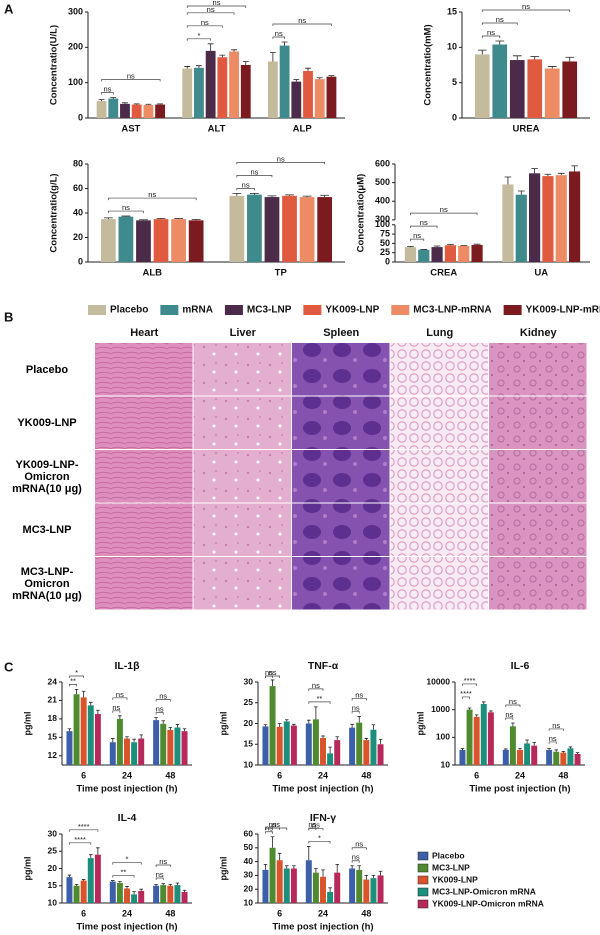 Image resolution: width=600 pixels, height=935 pixels. What do you see at coordinates (341, 333) in the screenshot?
I see `column-header: Spleen` at bounding box center [341, 333].